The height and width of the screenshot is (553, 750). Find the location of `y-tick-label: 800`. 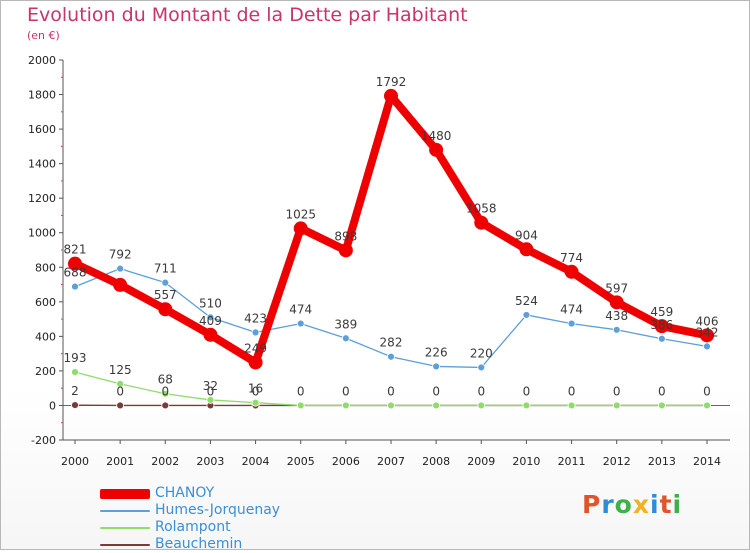

y-tick-label: 800 is located at coordinates (45, 267).